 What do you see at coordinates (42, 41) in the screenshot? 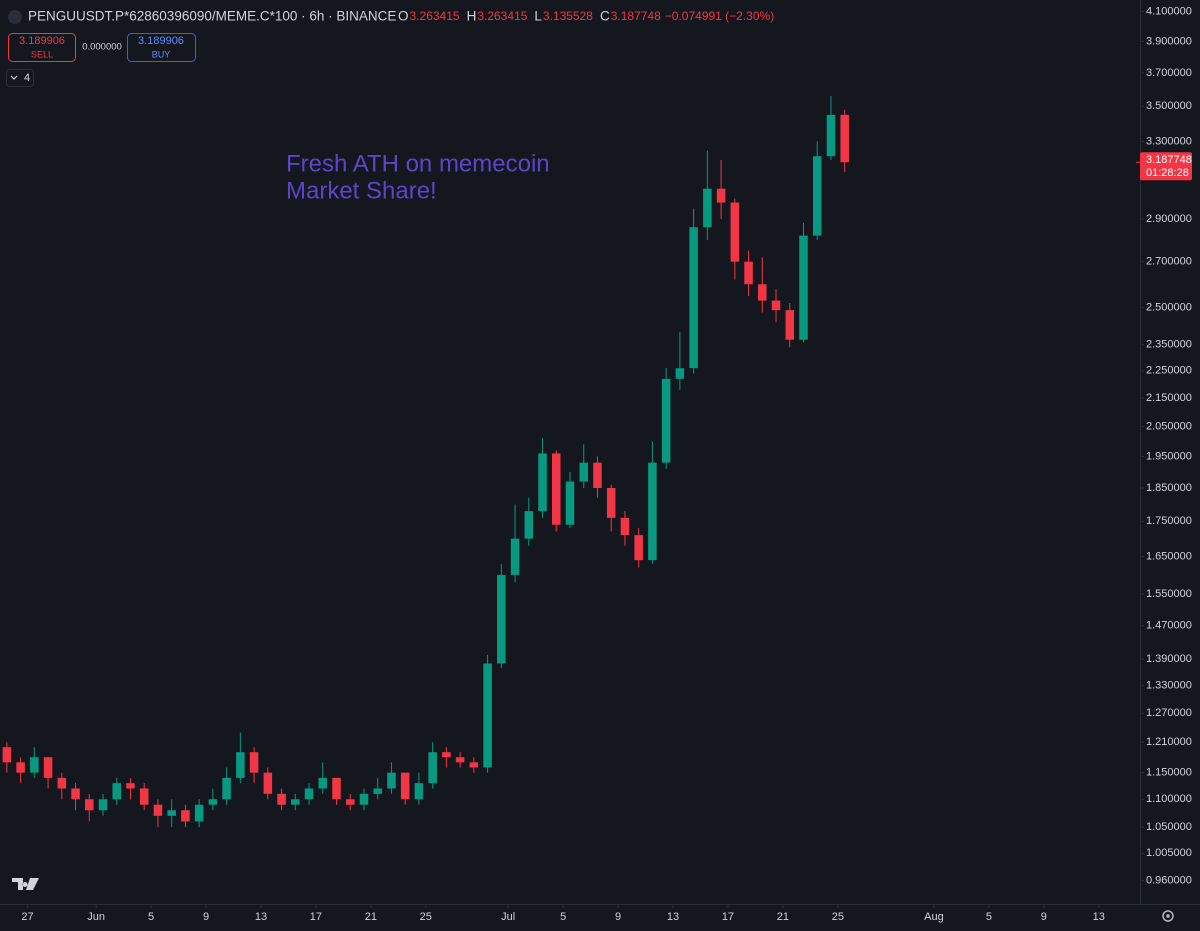
I see `sell-price: 3.189906` at bounding box center [42, 41].